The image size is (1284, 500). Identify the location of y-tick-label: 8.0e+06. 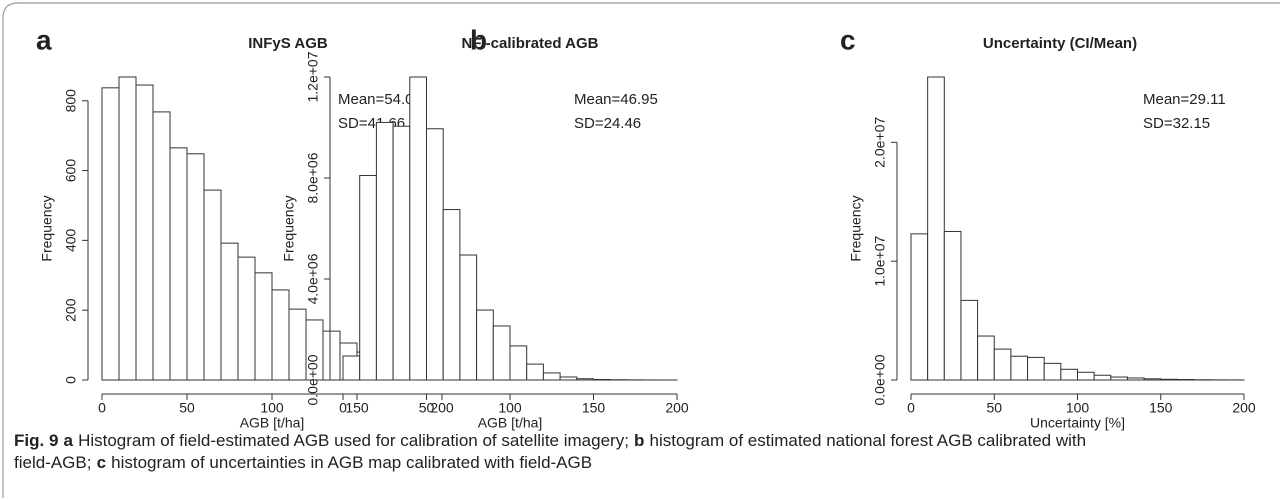
(313, 177).